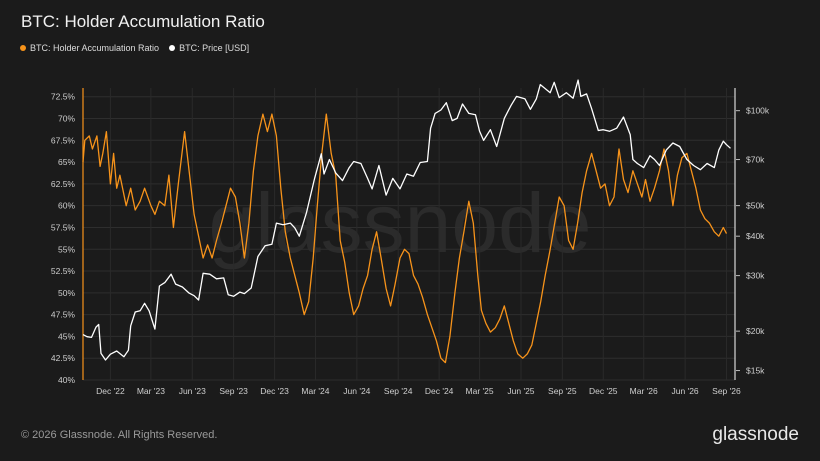  I want to click on left-tick-label: 57.5%, so click(63, 227).